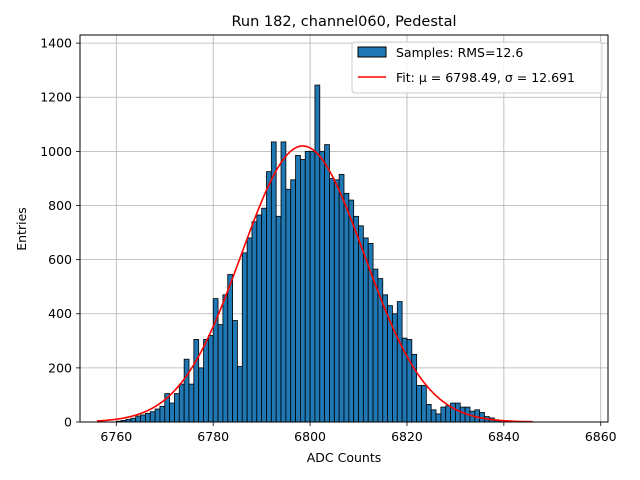  Describe the element at coordinates (56, 43) in the screenshot. I see `y-tick-label: 1400` at that location.